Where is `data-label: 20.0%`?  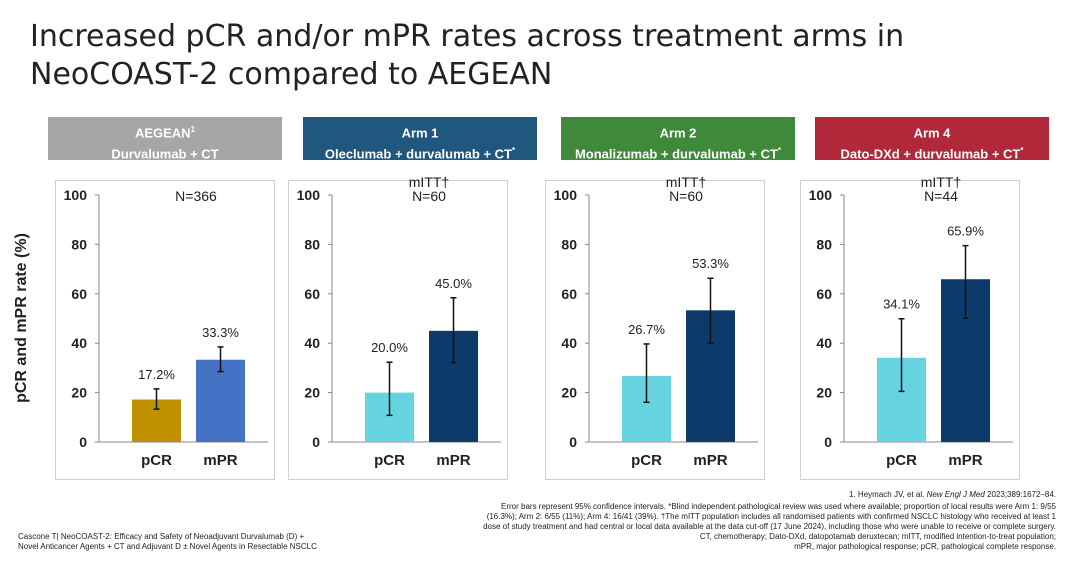
data-label: 20.0% is located at coordinates (389, 347).